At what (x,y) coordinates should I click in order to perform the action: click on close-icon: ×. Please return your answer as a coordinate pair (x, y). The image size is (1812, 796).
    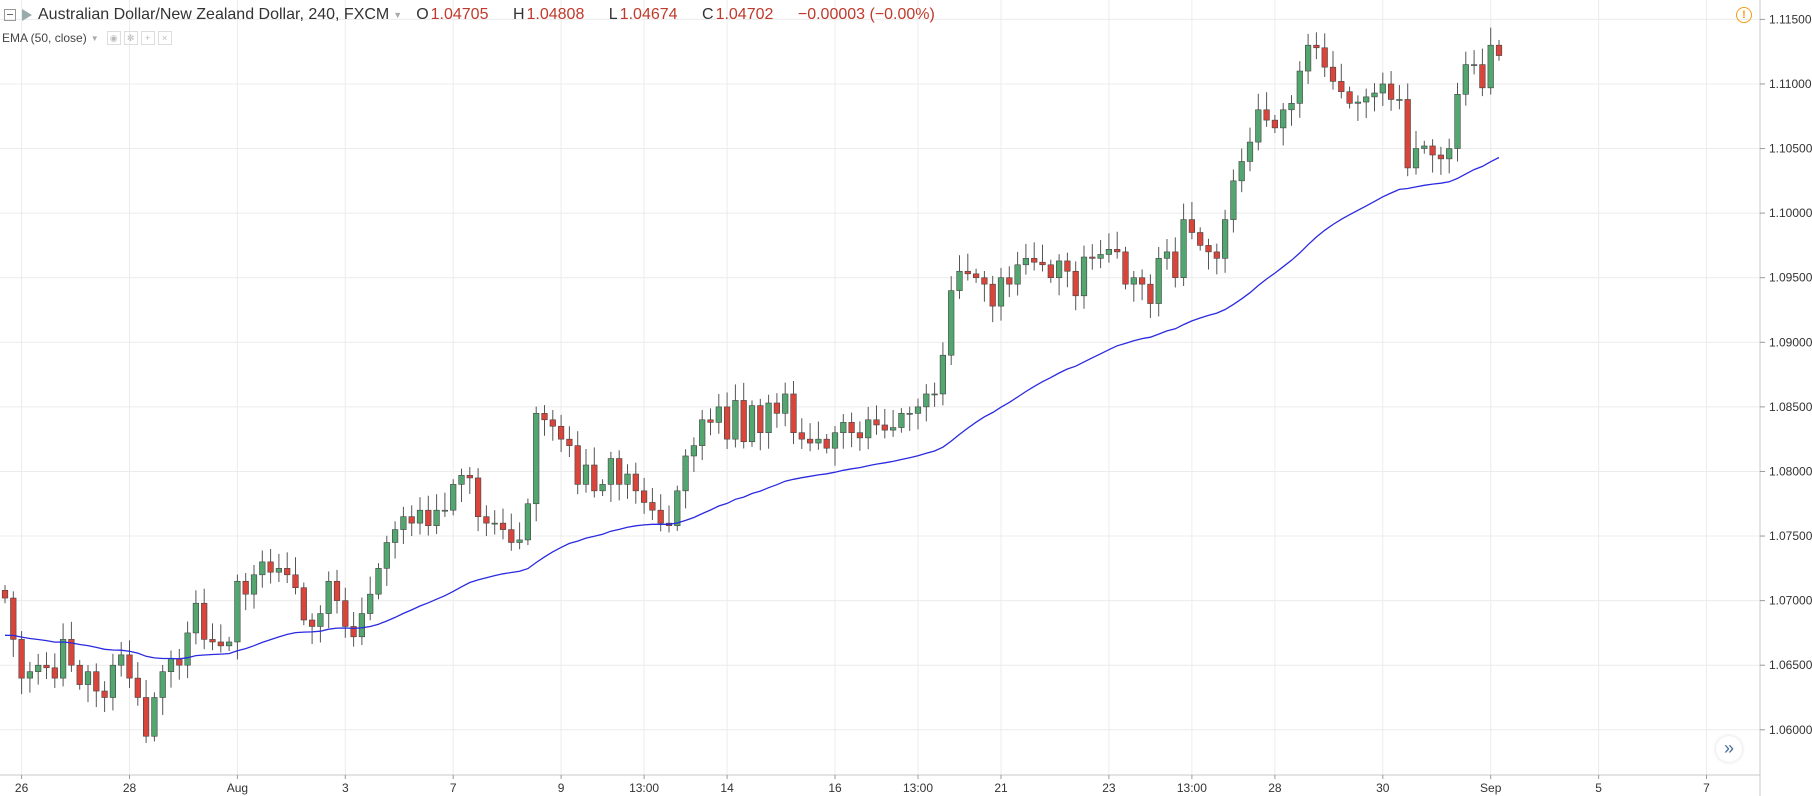
    Looking at the image, I should click on (164, 38).